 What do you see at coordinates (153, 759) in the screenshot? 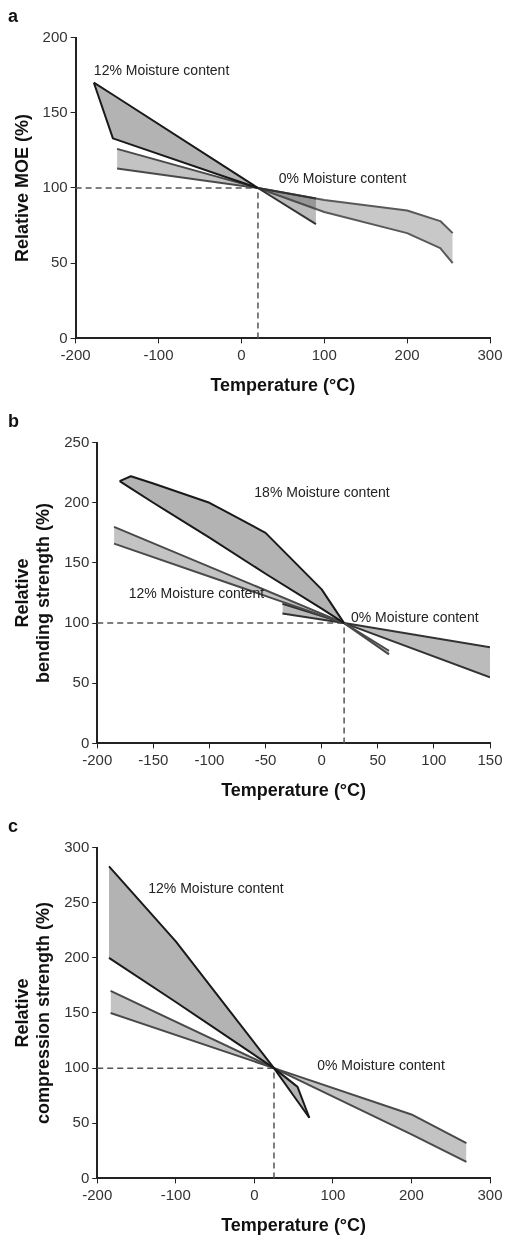
I see `x-tick-label: -150` at bounding box center [153, 759].